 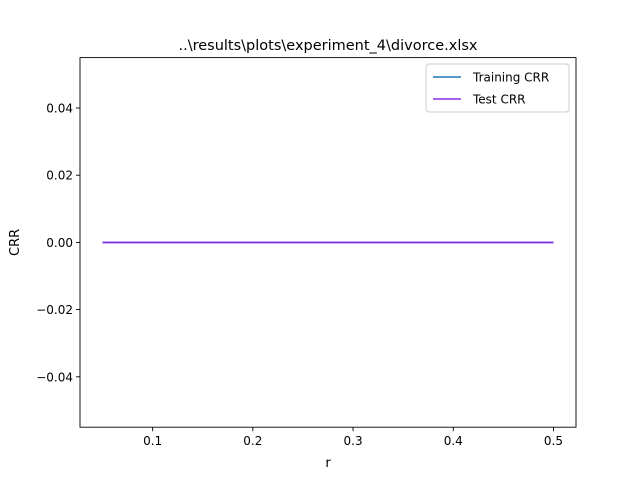 I want to click on y-tick-label: 0.00, so click(x=59, y=243).